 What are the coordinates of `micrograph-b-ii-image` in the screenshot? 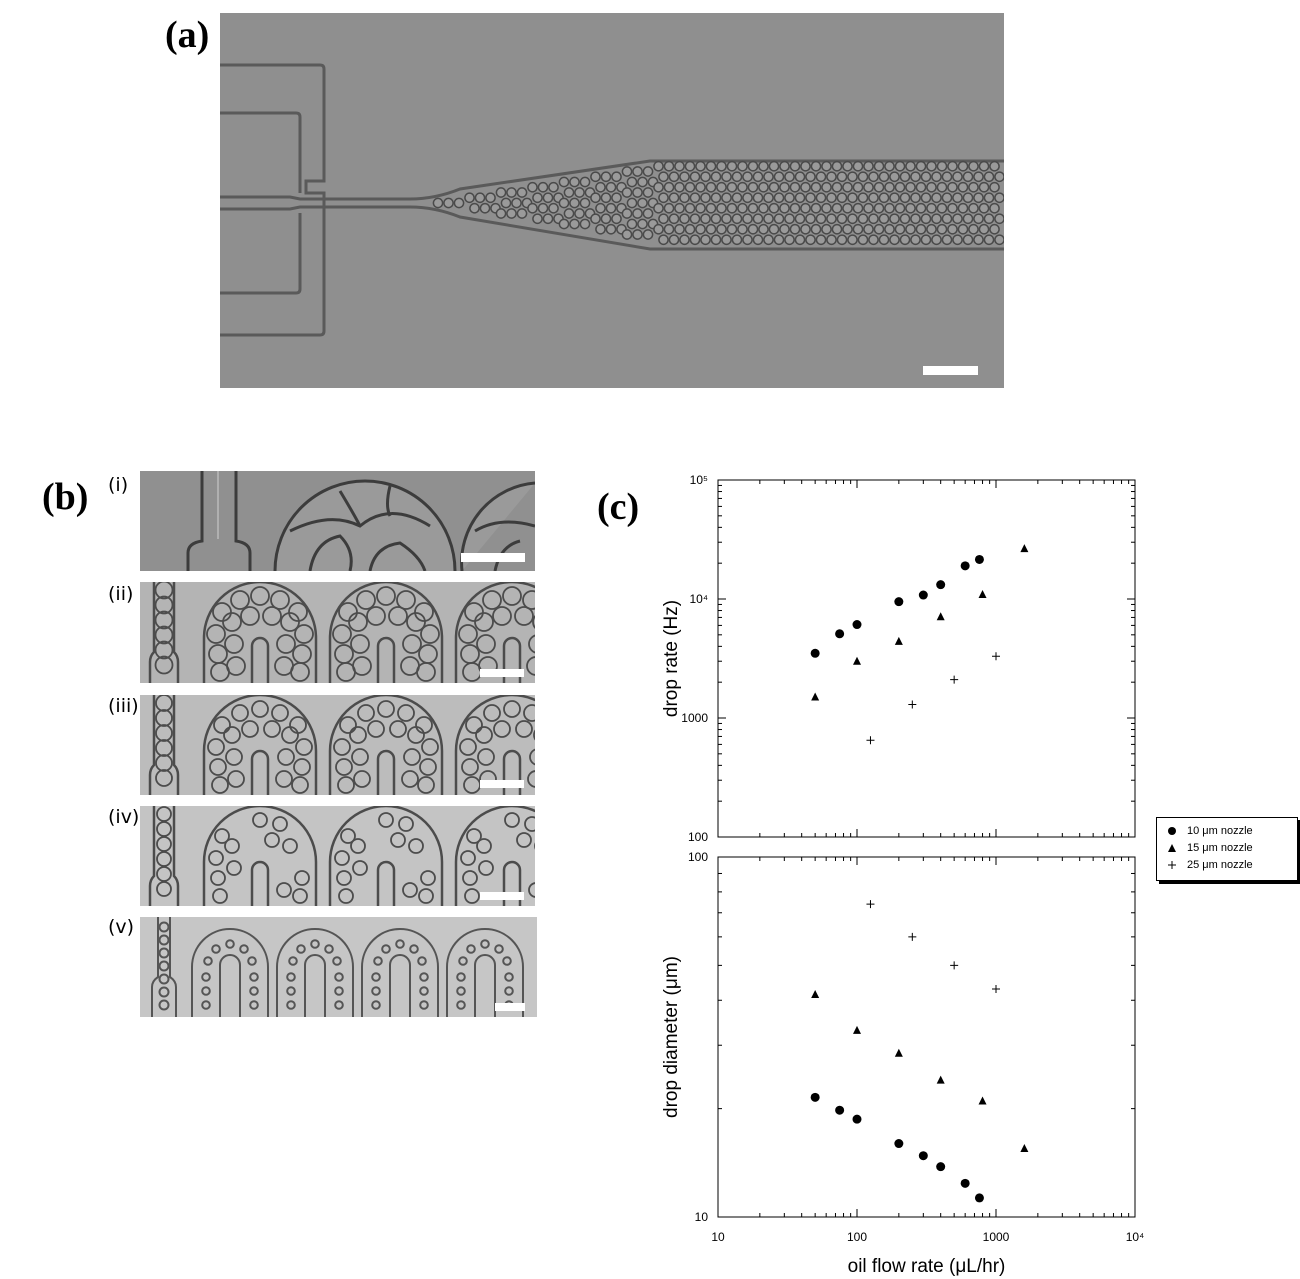 It's located at (337, 632).